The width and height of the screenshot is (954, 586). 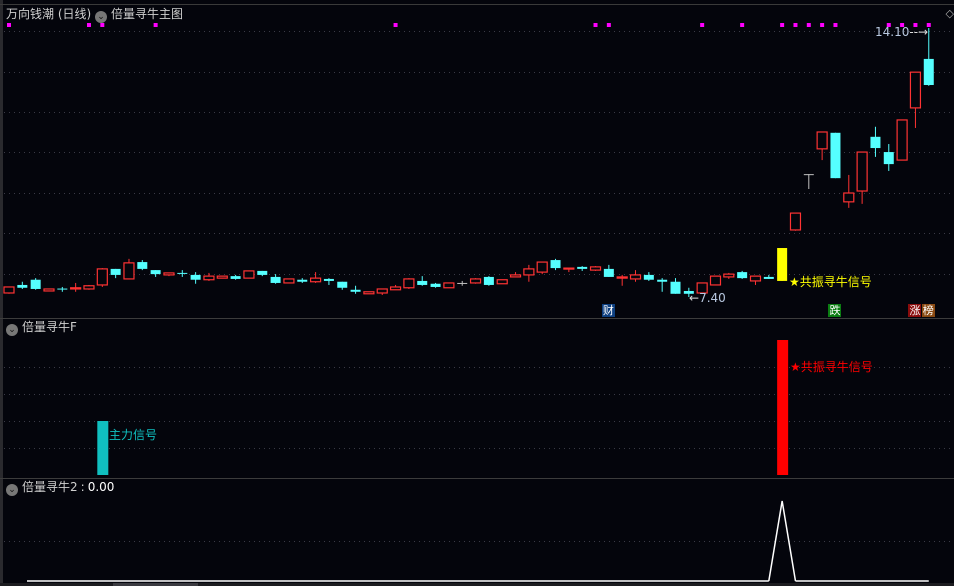 What do you see at coordinates (608, 310) in the screenshot?
I see `event-tag: 财` at bounding box center [608, 310].